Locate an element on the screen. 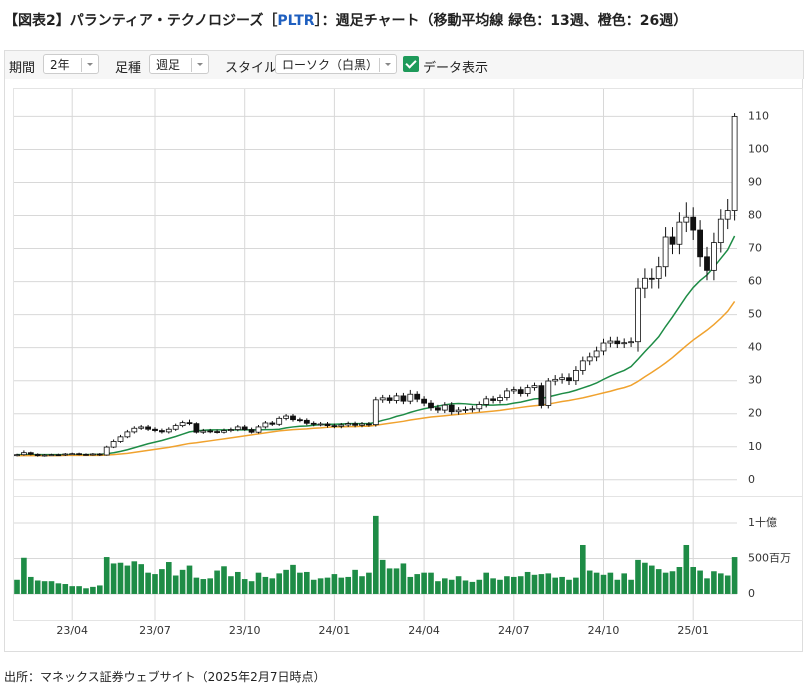 Image resolution: width=807 pixels, height=692 pixels. title-text: 【図表2】パランティア・テクノロジーズ［ is located at coordinates (141, 21).